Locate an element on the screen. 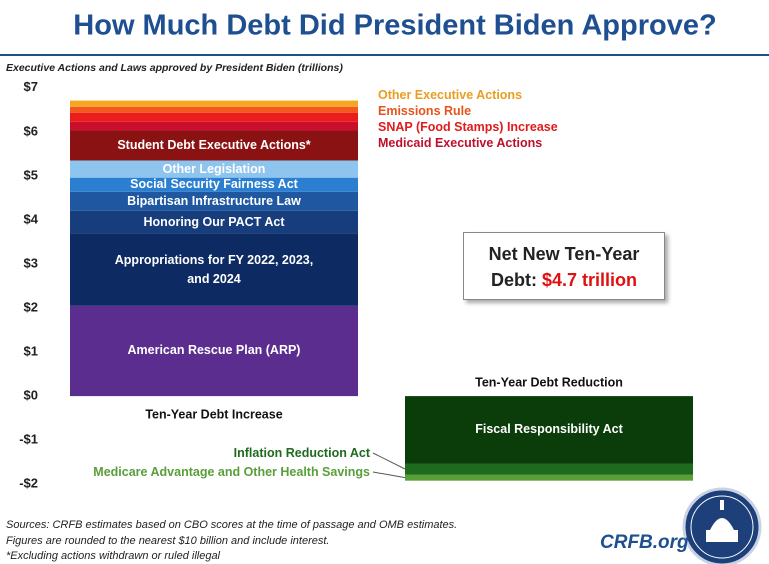  y-tick-label: $2 is located at coordinates (31, 306).